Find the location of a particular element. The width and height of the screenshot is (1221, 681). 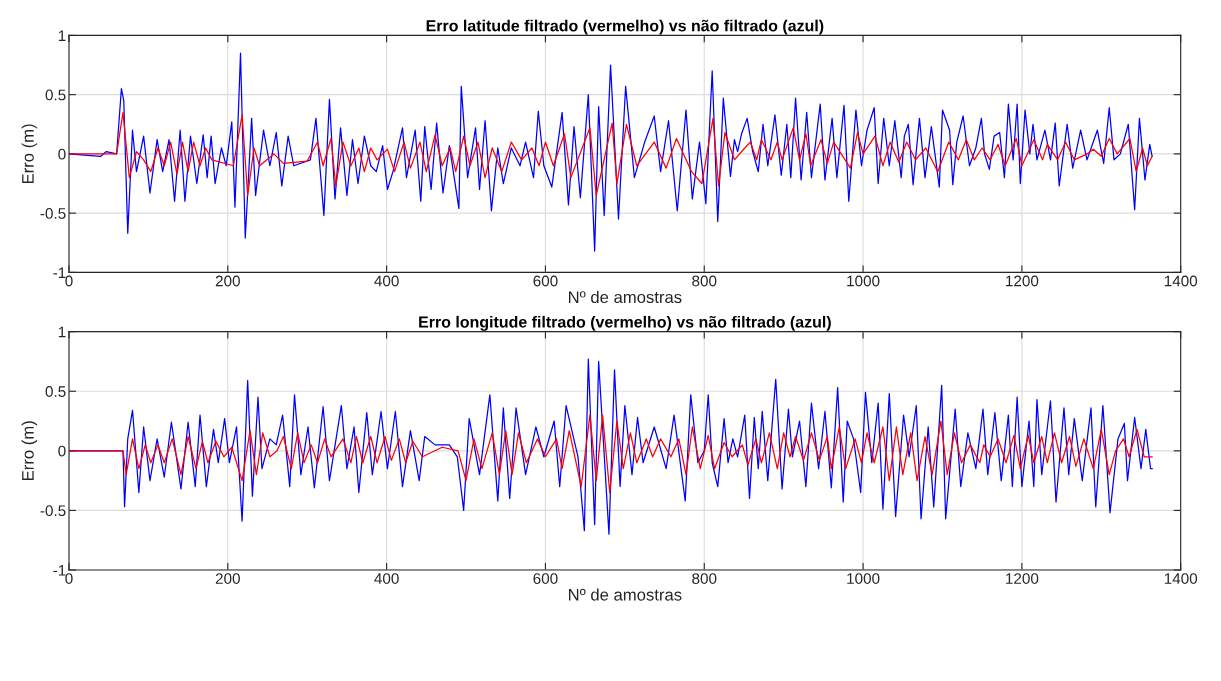

chart-title: Erro longitude filtrado (vermelho) vs não filtrado (azul) is located at coordinates (625, 323).